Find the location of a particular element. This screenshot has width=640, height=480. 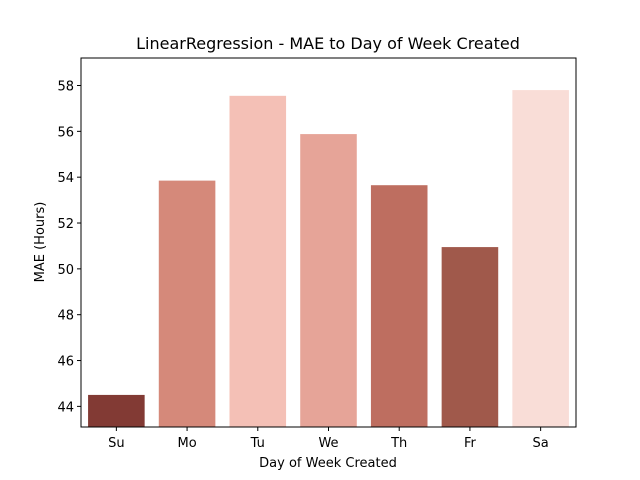

bar-we is located at coordinates (328, 280).